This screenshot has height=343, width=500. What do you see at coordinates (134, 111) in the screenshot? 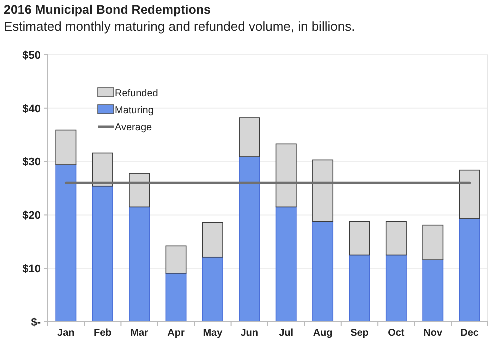
I see `legend-label: Maturing` at bounding box center [134, 111].